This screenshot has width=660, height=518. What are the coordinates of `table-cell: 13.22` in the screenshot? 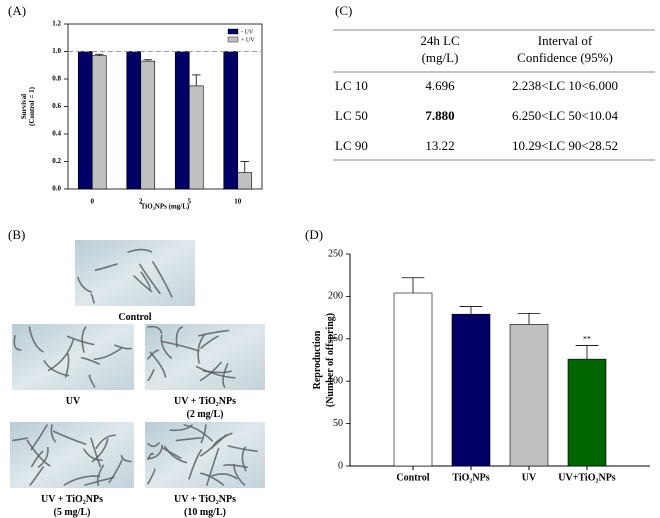 It's located at (439, 145).